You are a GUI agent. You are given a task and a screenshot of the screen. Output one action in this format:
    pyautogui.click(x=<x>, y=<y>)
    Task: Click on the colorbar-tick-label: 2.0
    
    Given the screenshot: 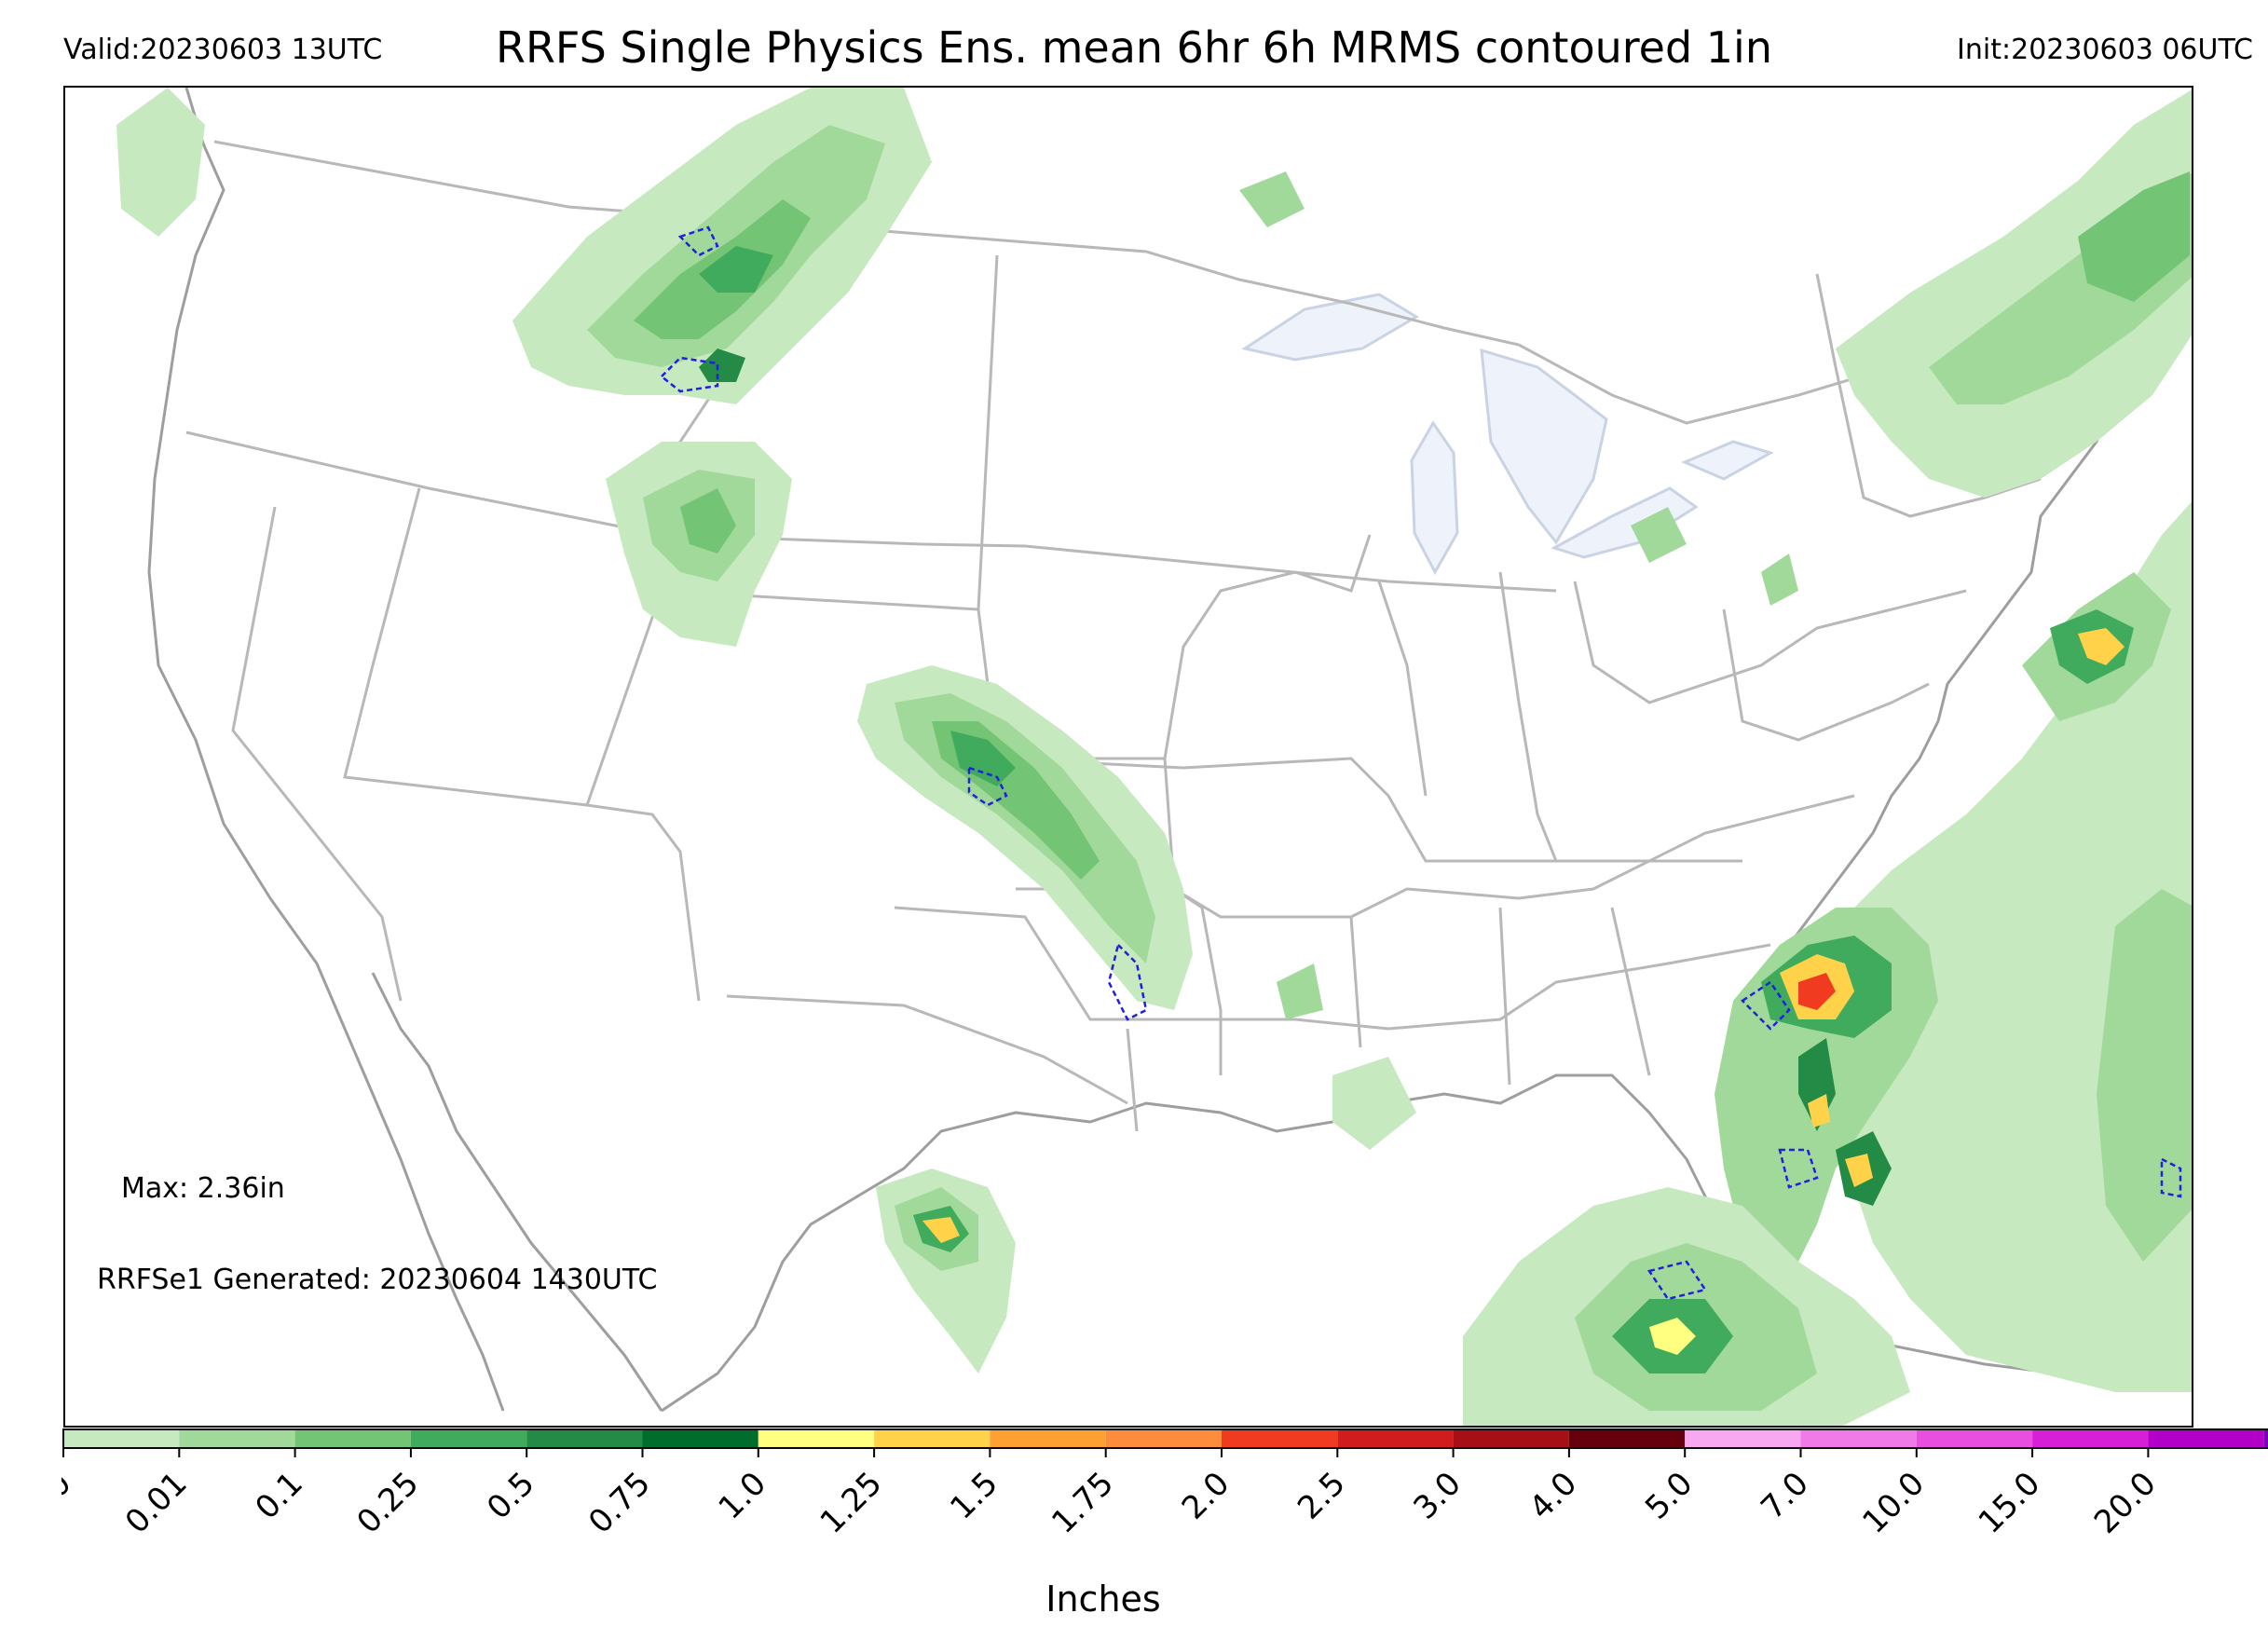 What is the action you would take?
    pyautogui.click(x=1206, y=1496)
    